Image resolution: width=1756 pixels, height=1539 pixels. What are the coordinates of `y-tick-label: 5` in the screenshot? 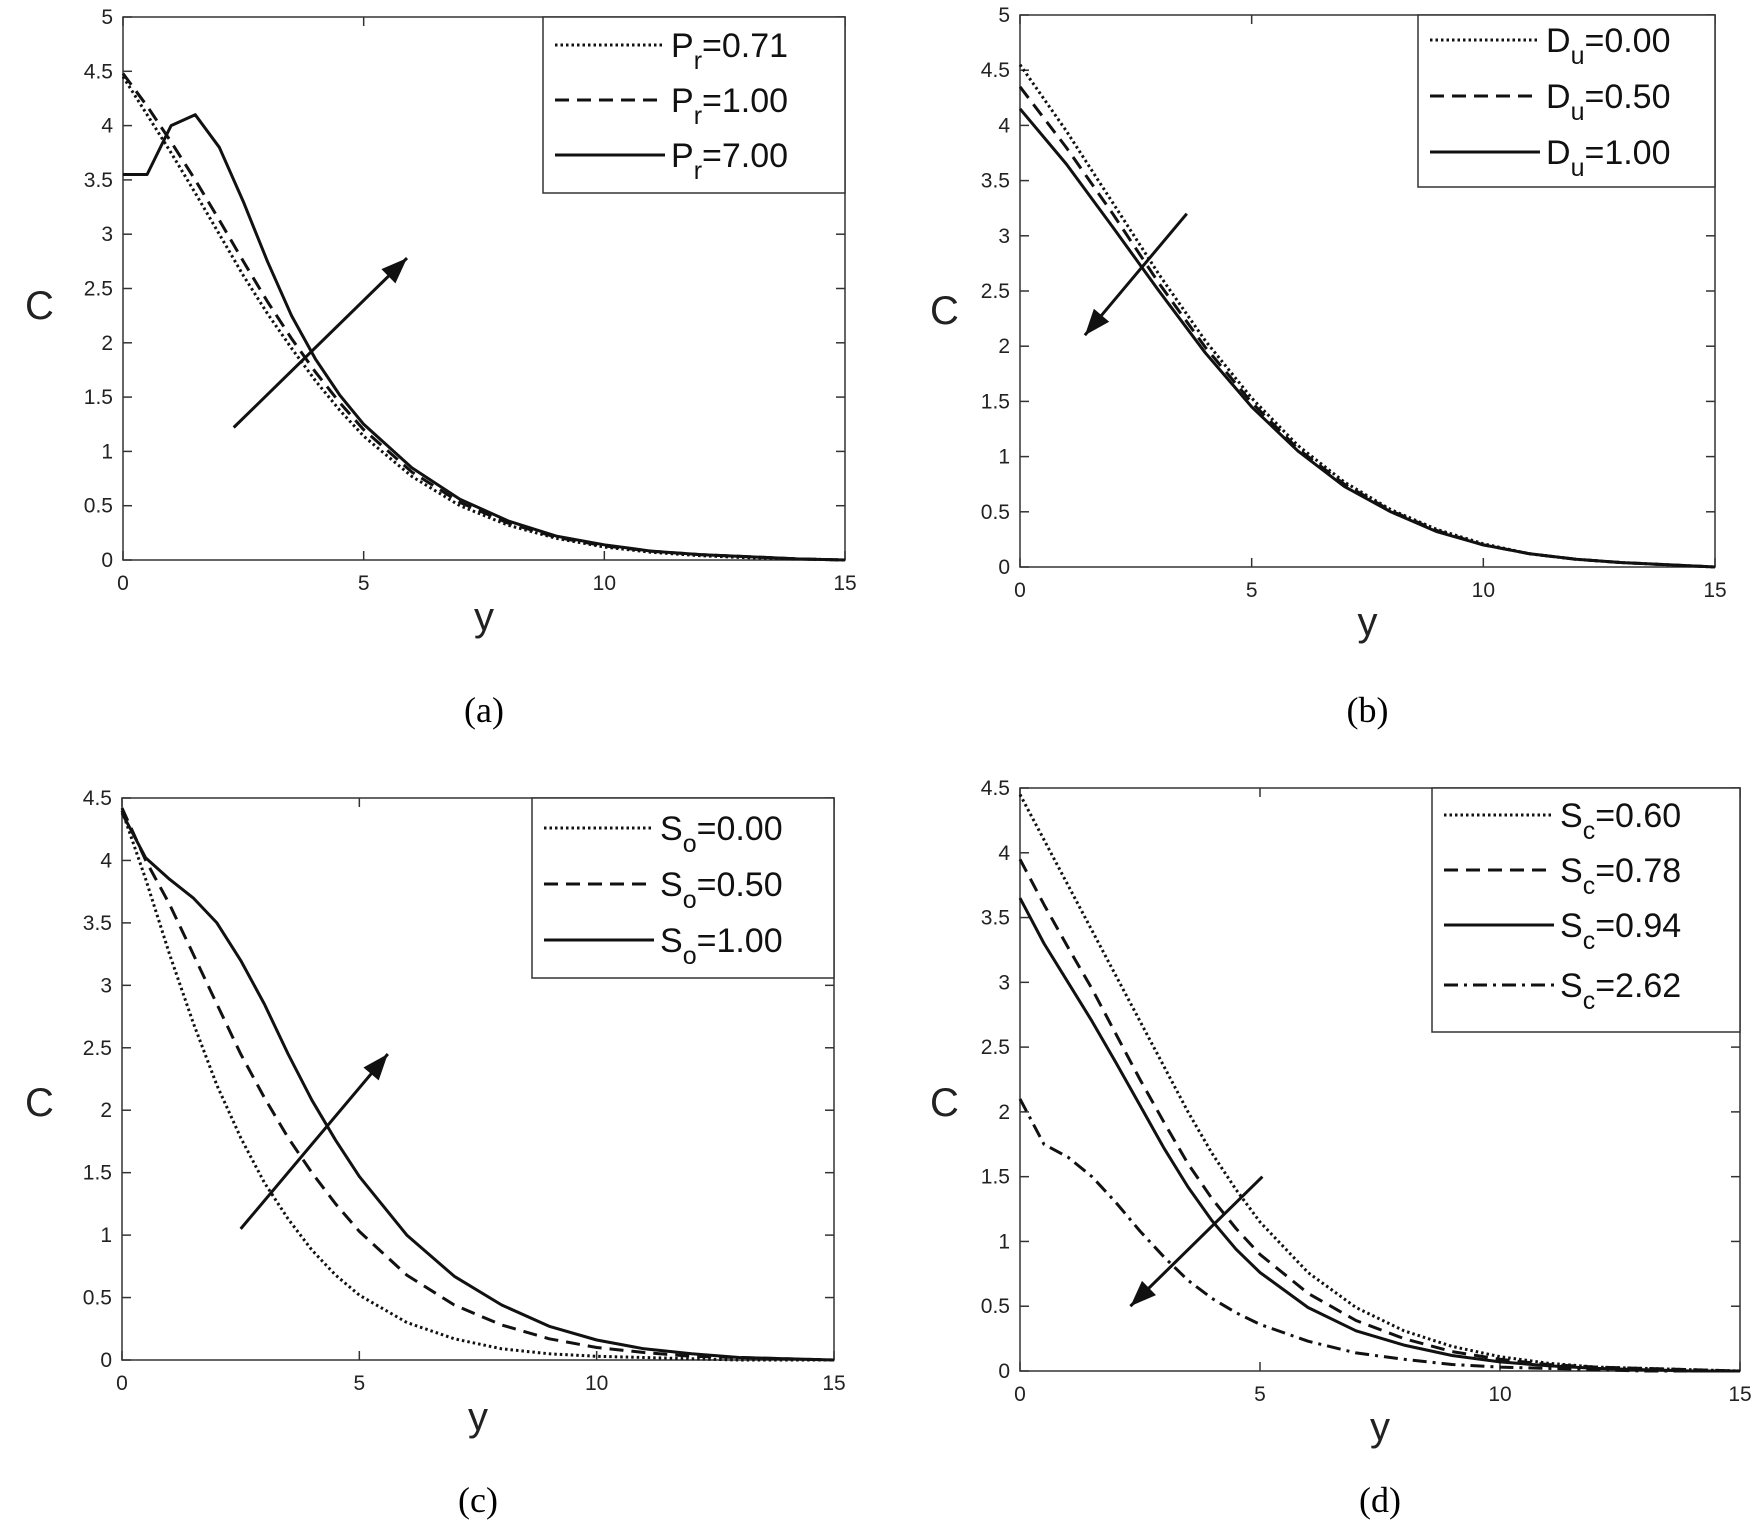 It's located at (1004, 15).